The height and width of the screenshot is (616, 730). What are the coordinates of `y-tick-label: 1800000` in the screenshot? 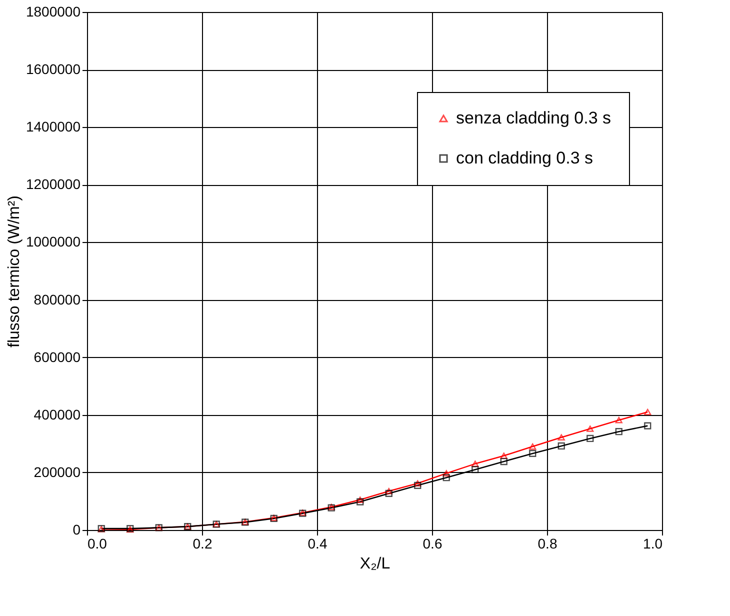 It's located at (53, 12).